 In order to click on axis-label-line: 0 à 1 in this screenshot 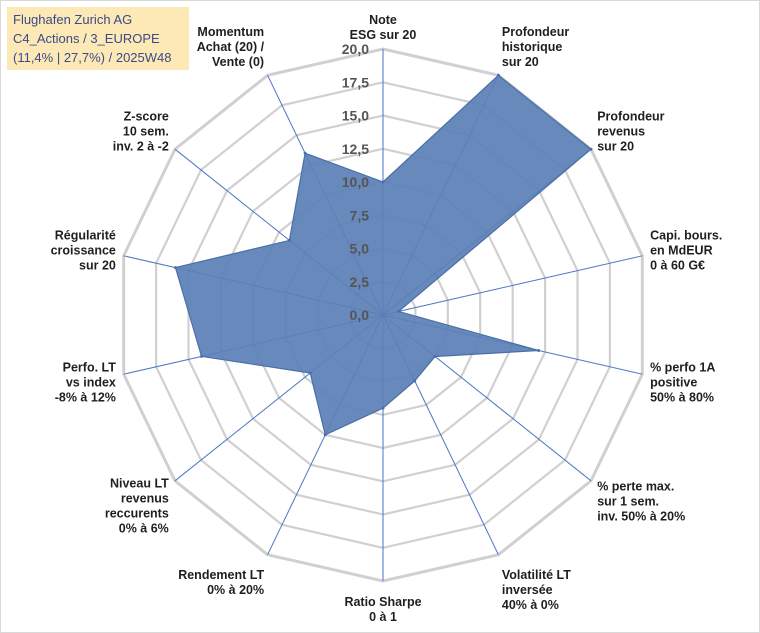, I will do `click(383, 617)`.